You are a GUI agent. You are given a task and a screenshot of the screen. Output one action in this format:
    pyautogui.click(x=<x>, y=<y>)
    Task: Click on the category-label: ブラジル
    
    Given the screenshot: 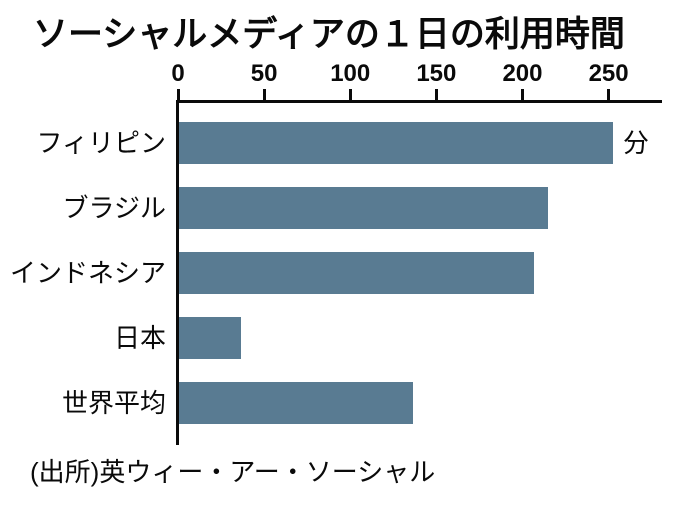 What is the action you would take?
    pyautogui.click(x=114, y=208)
    